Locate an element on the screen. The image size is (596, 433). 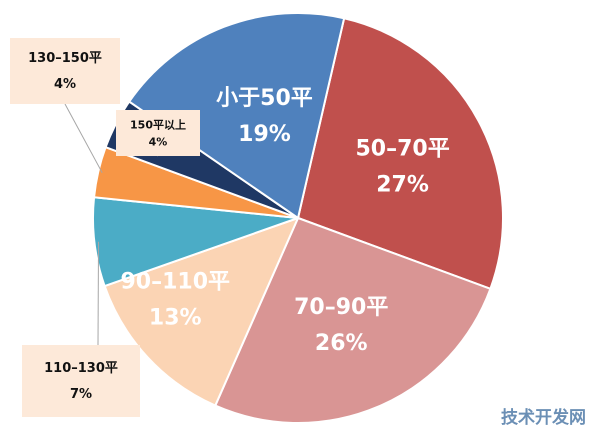
pie-slice is located at coordinates (201, 311).